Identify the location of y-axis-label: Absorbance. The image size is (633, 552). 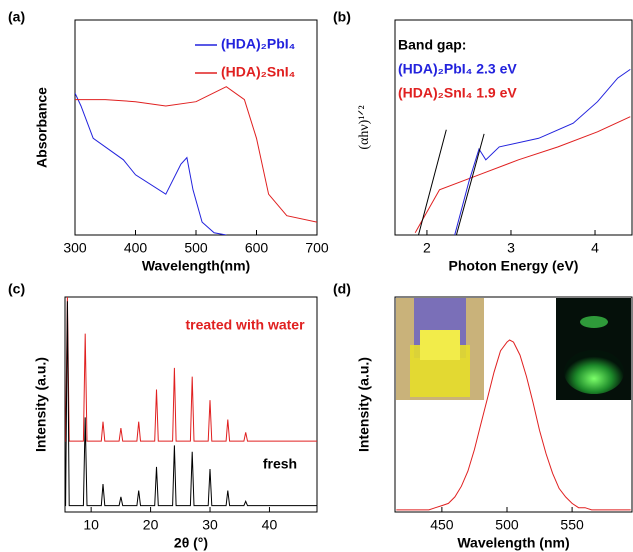
(42, 127).